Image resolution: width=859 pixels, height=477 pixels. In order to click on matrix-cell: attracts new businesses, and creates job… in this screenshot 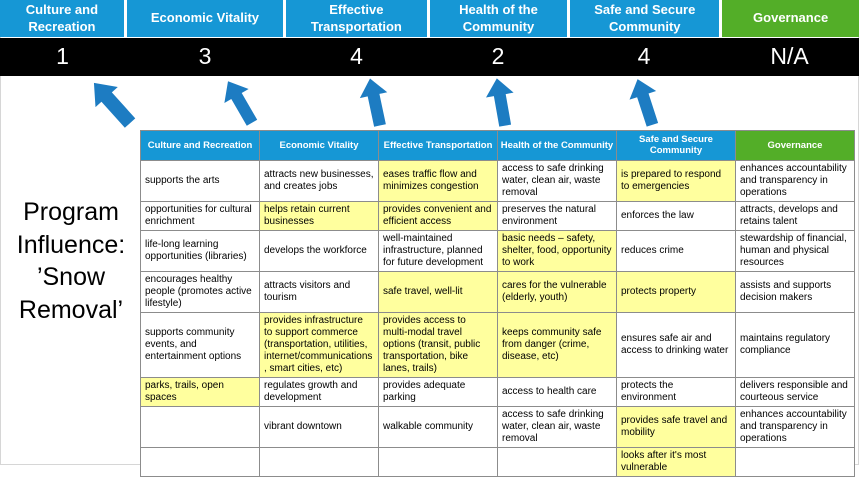, I will do `click(319, 180)`.